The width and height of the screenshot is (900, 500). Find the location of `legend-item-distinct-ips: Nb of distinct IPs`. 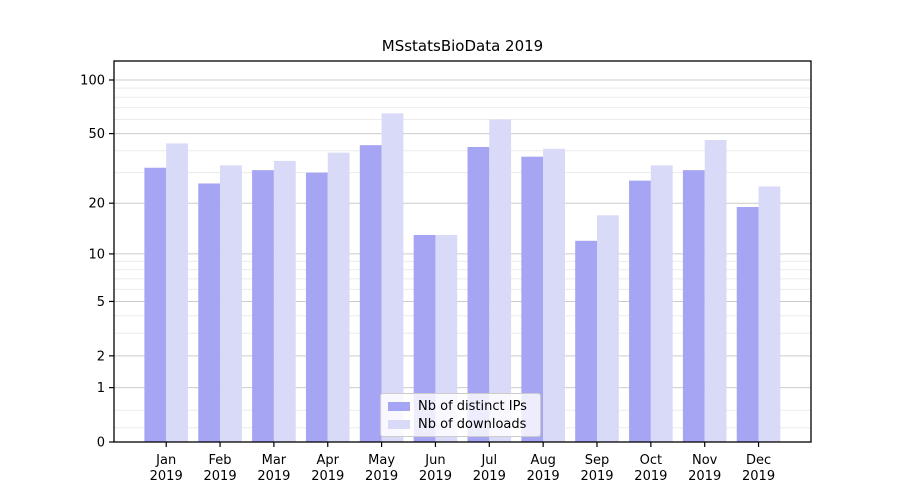

legend-item-distinct-ips: Nb of distinct IPs is located at coordinates (464, 406).